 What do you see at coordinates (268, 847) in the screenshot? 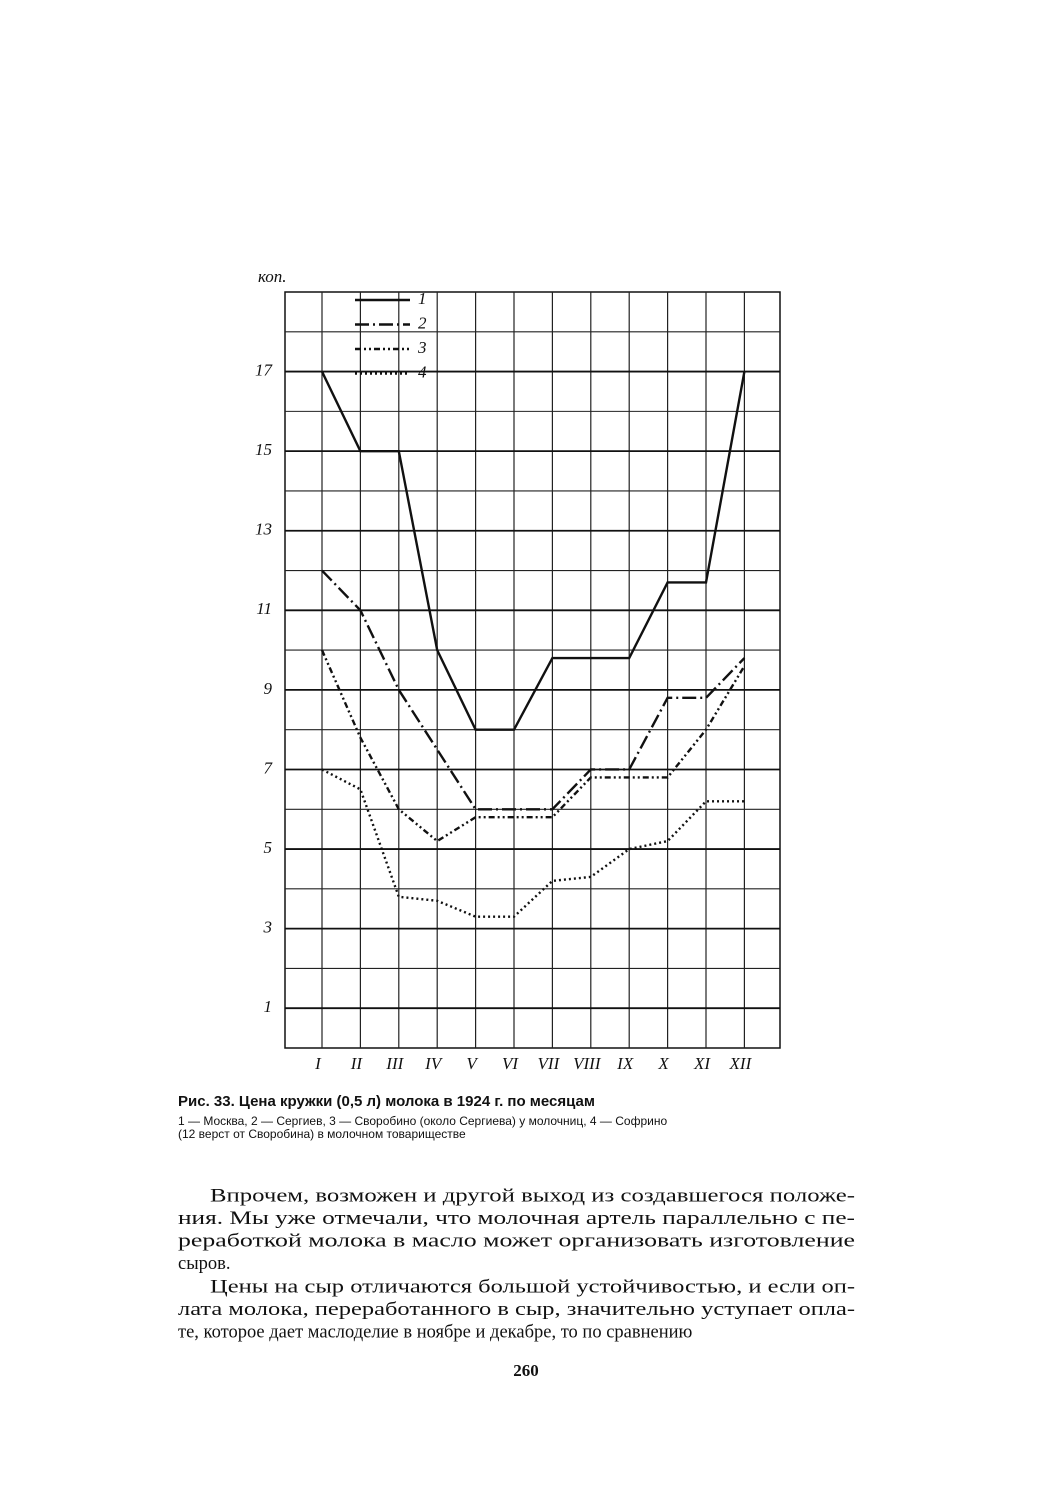
I see `y-tick-label: 5` at bounding box center [268, 847].